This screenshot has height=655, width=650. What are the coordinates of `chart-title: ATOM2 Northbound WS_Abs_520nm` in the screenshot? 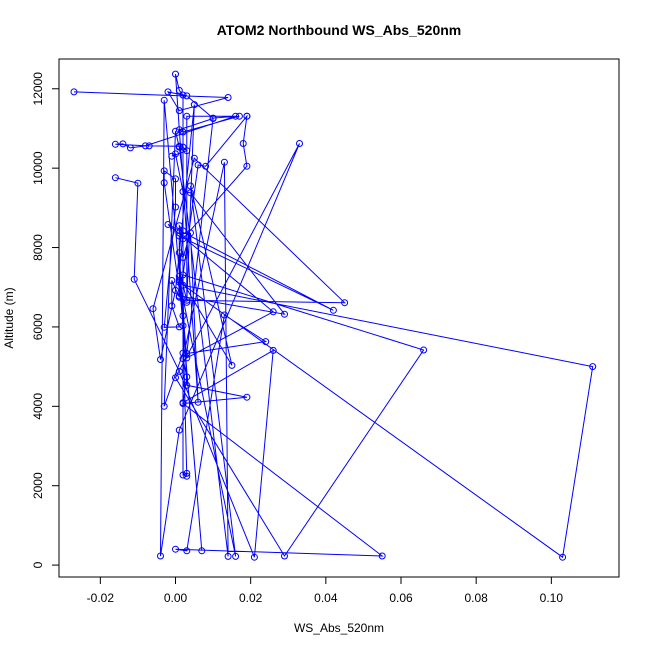 It's located at (339, 30).